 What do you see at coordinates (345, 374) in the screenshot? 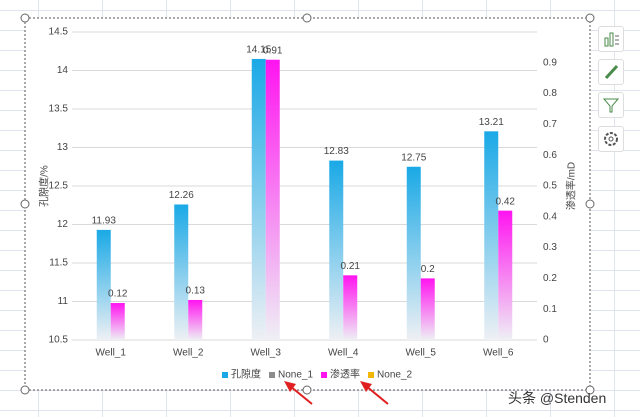
I see `legend-label: 渗透率` at bounding box center [345, 374].